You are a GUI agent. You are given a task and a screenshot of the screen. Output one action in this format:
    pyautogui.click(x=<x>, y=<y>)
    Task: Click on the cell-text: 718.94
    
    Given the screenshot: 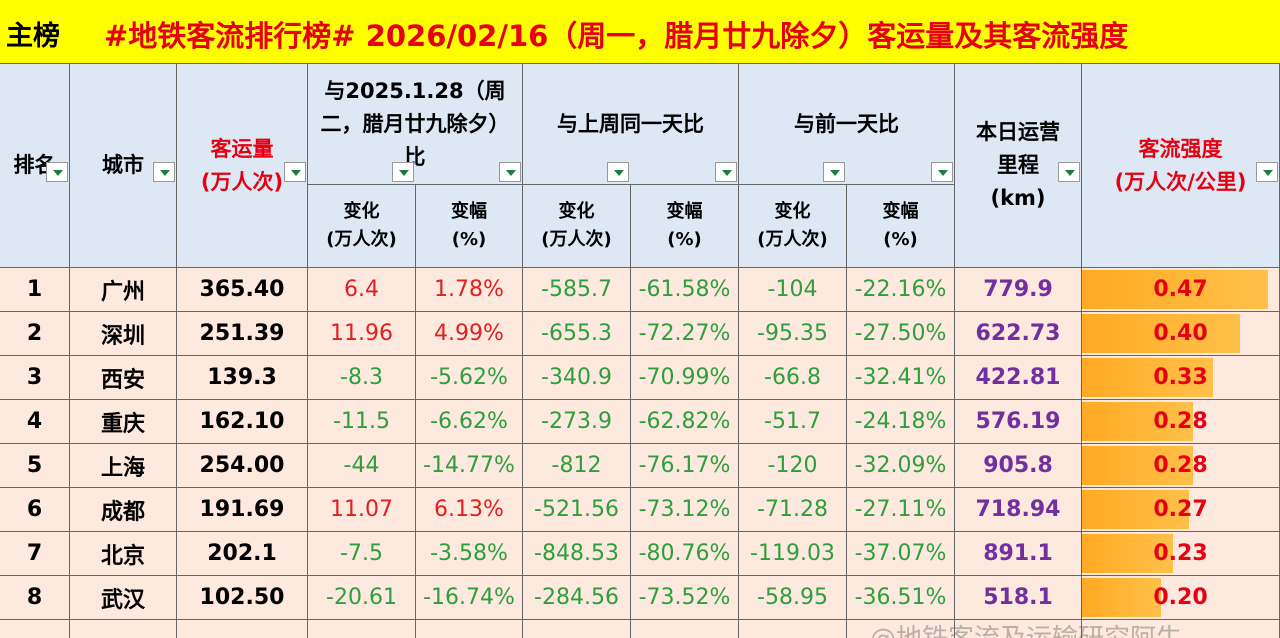 What is the action you would take?
    pyautogui.click(x=1018, y=509)
    